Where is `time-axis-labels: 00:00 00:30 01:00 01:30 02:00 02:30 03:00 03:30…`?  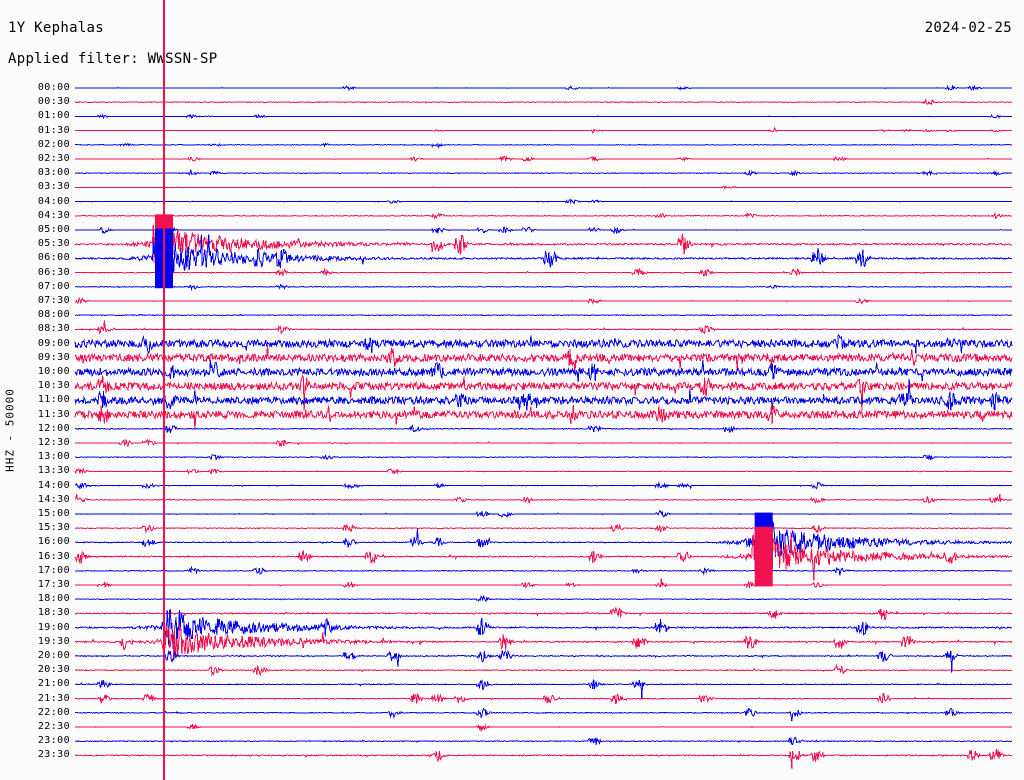 time-axis-labels: 00:00 00:30 01:00 01:30 02:00 02:30 03:00 03:30… is located at coordinates (37, 390).